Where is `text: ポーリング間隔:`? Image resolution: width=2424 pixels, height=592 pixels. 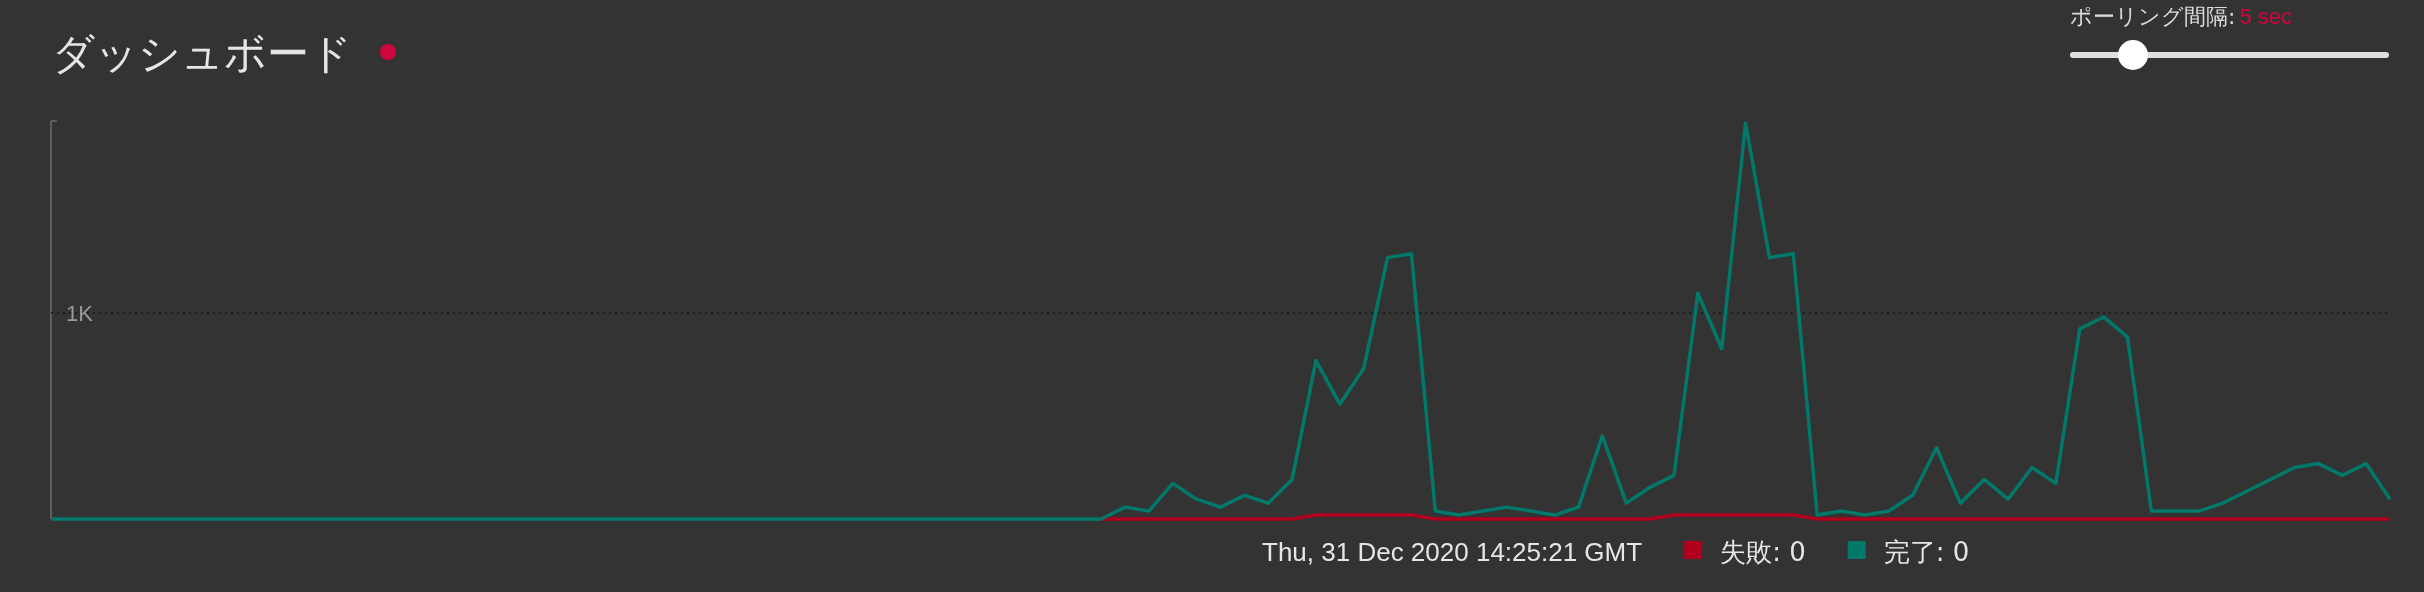 text: ポーリング間隔: is located at coordinates (2153, 16).